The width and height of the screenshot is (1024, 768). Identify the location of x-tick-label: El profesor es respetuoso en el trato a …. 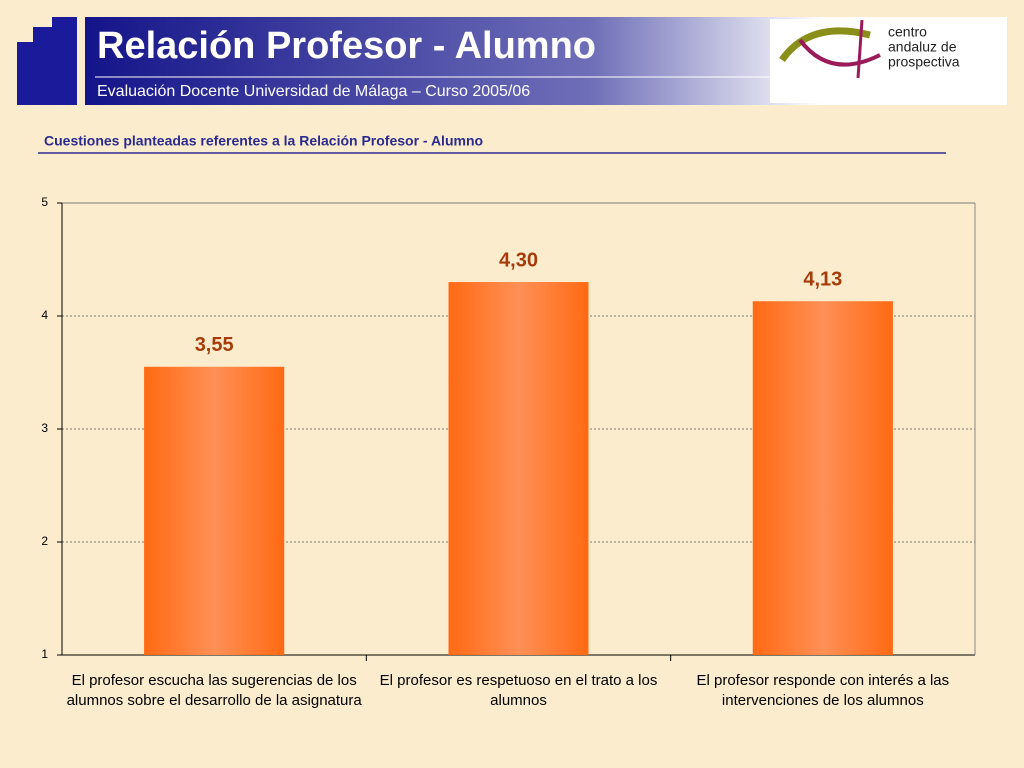
(518, 690).